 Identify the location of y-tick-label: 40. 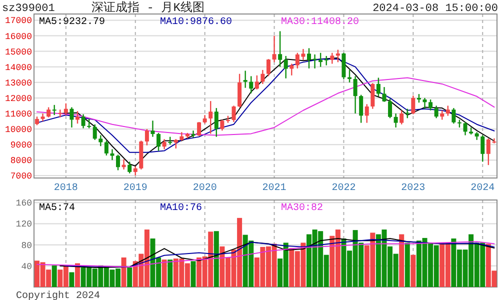
(26, 267).